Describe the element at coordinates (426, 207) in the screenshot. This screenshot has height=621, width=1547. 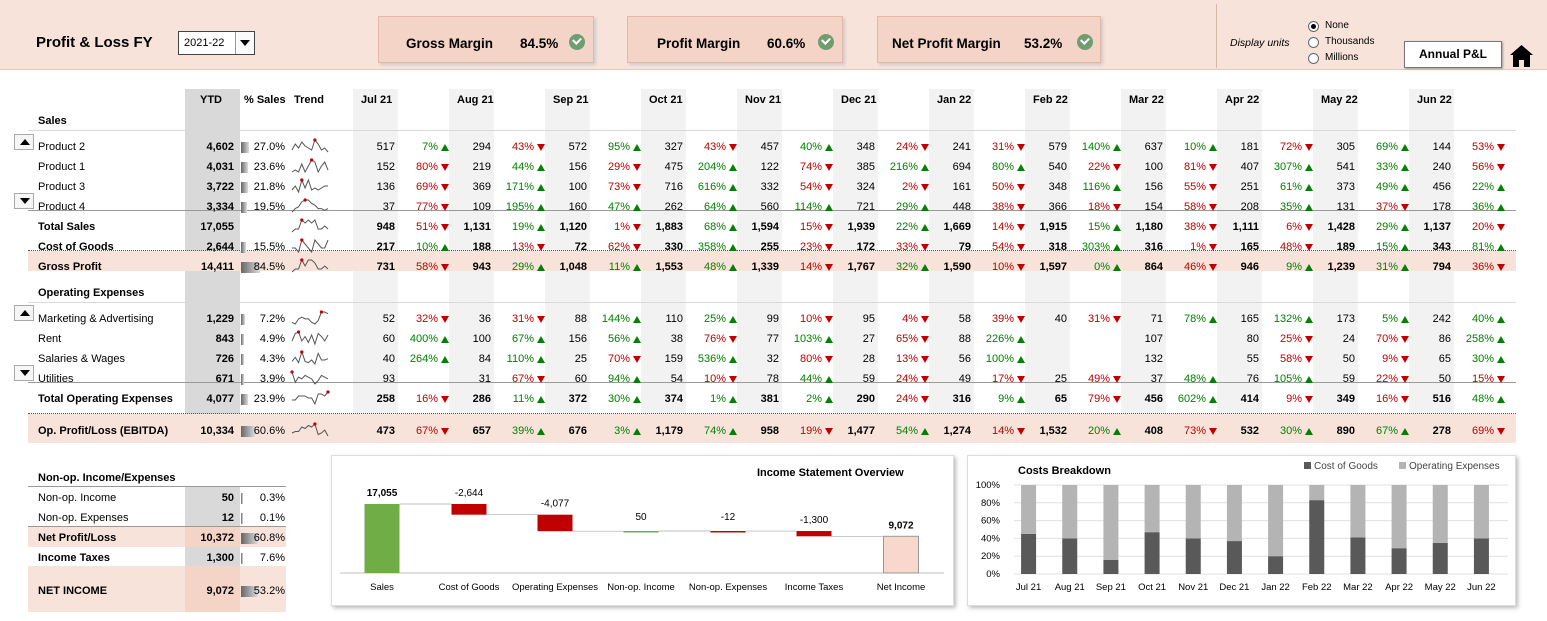
I see `change-pct: 77%` at that location.